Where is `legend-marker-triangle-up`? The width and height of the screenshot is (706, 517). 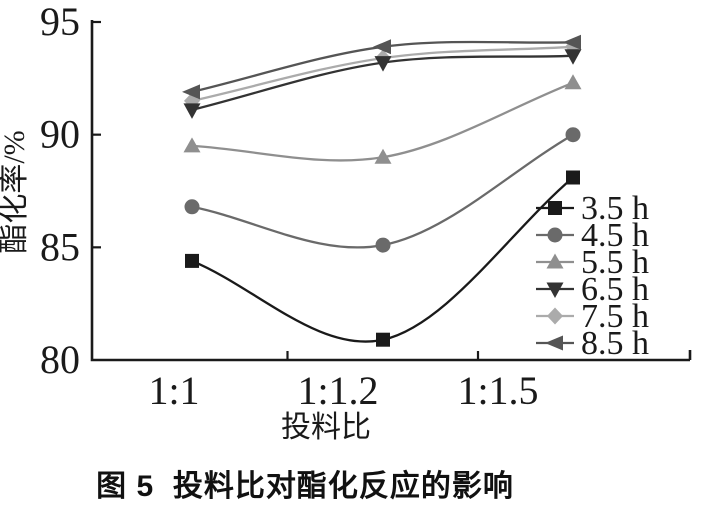
legend-marker-triangle-up is located at coordinates (555, 261).